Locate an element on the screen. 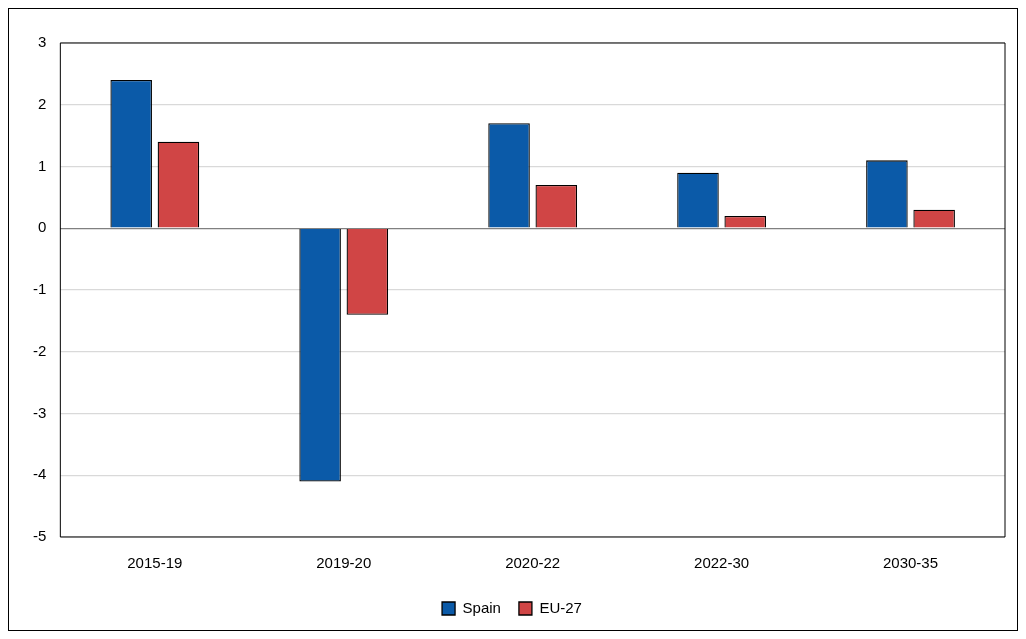 The width and height of the screenshot is (1026, 639). y-tick-label: 3 is located at coordinates (42, 42).